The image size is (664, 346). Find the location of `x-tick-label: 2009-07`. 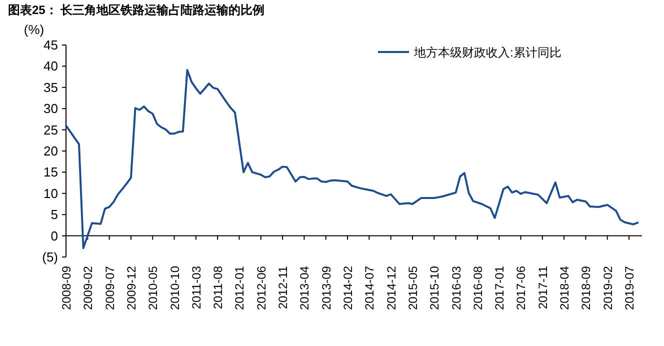

x-tick-label: 2009-07 is located at coordinates (109, 288).